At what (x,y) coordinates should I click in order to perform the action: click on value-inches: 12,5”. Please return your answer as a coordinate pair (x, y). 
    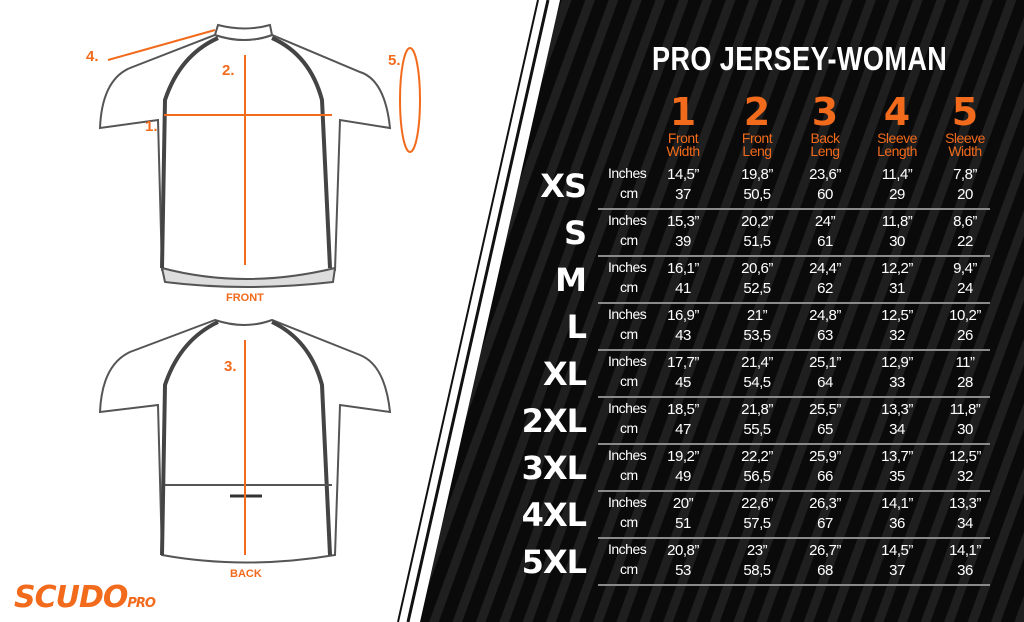
    Looking at the image, I should click on (897, 315).